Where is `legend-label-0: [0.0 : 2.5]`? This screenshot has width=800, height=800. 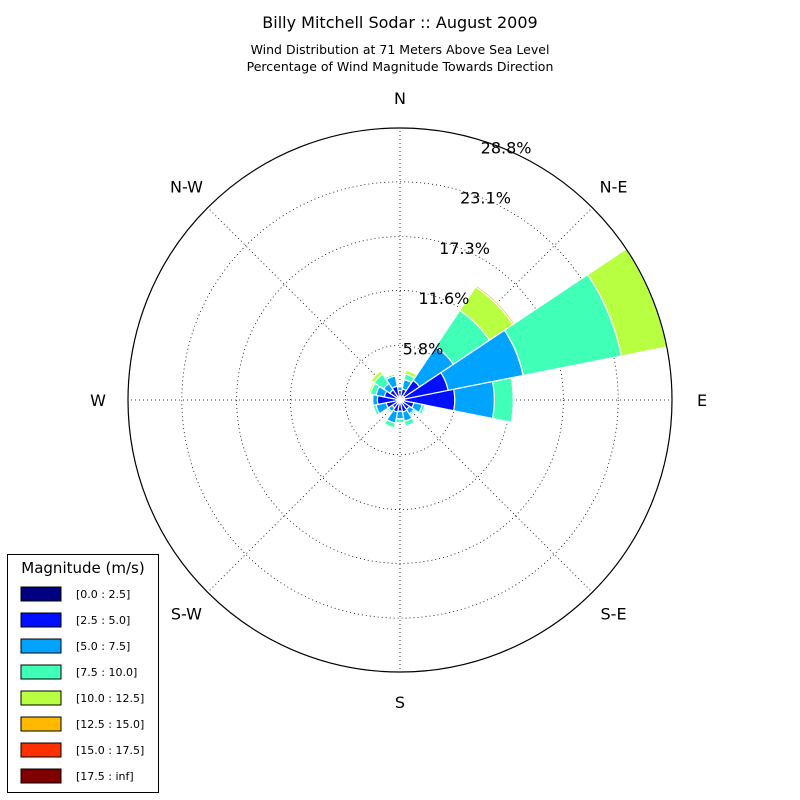 legend-label-0: [0.0 : 2.5] is located at coordinates (103, 594).